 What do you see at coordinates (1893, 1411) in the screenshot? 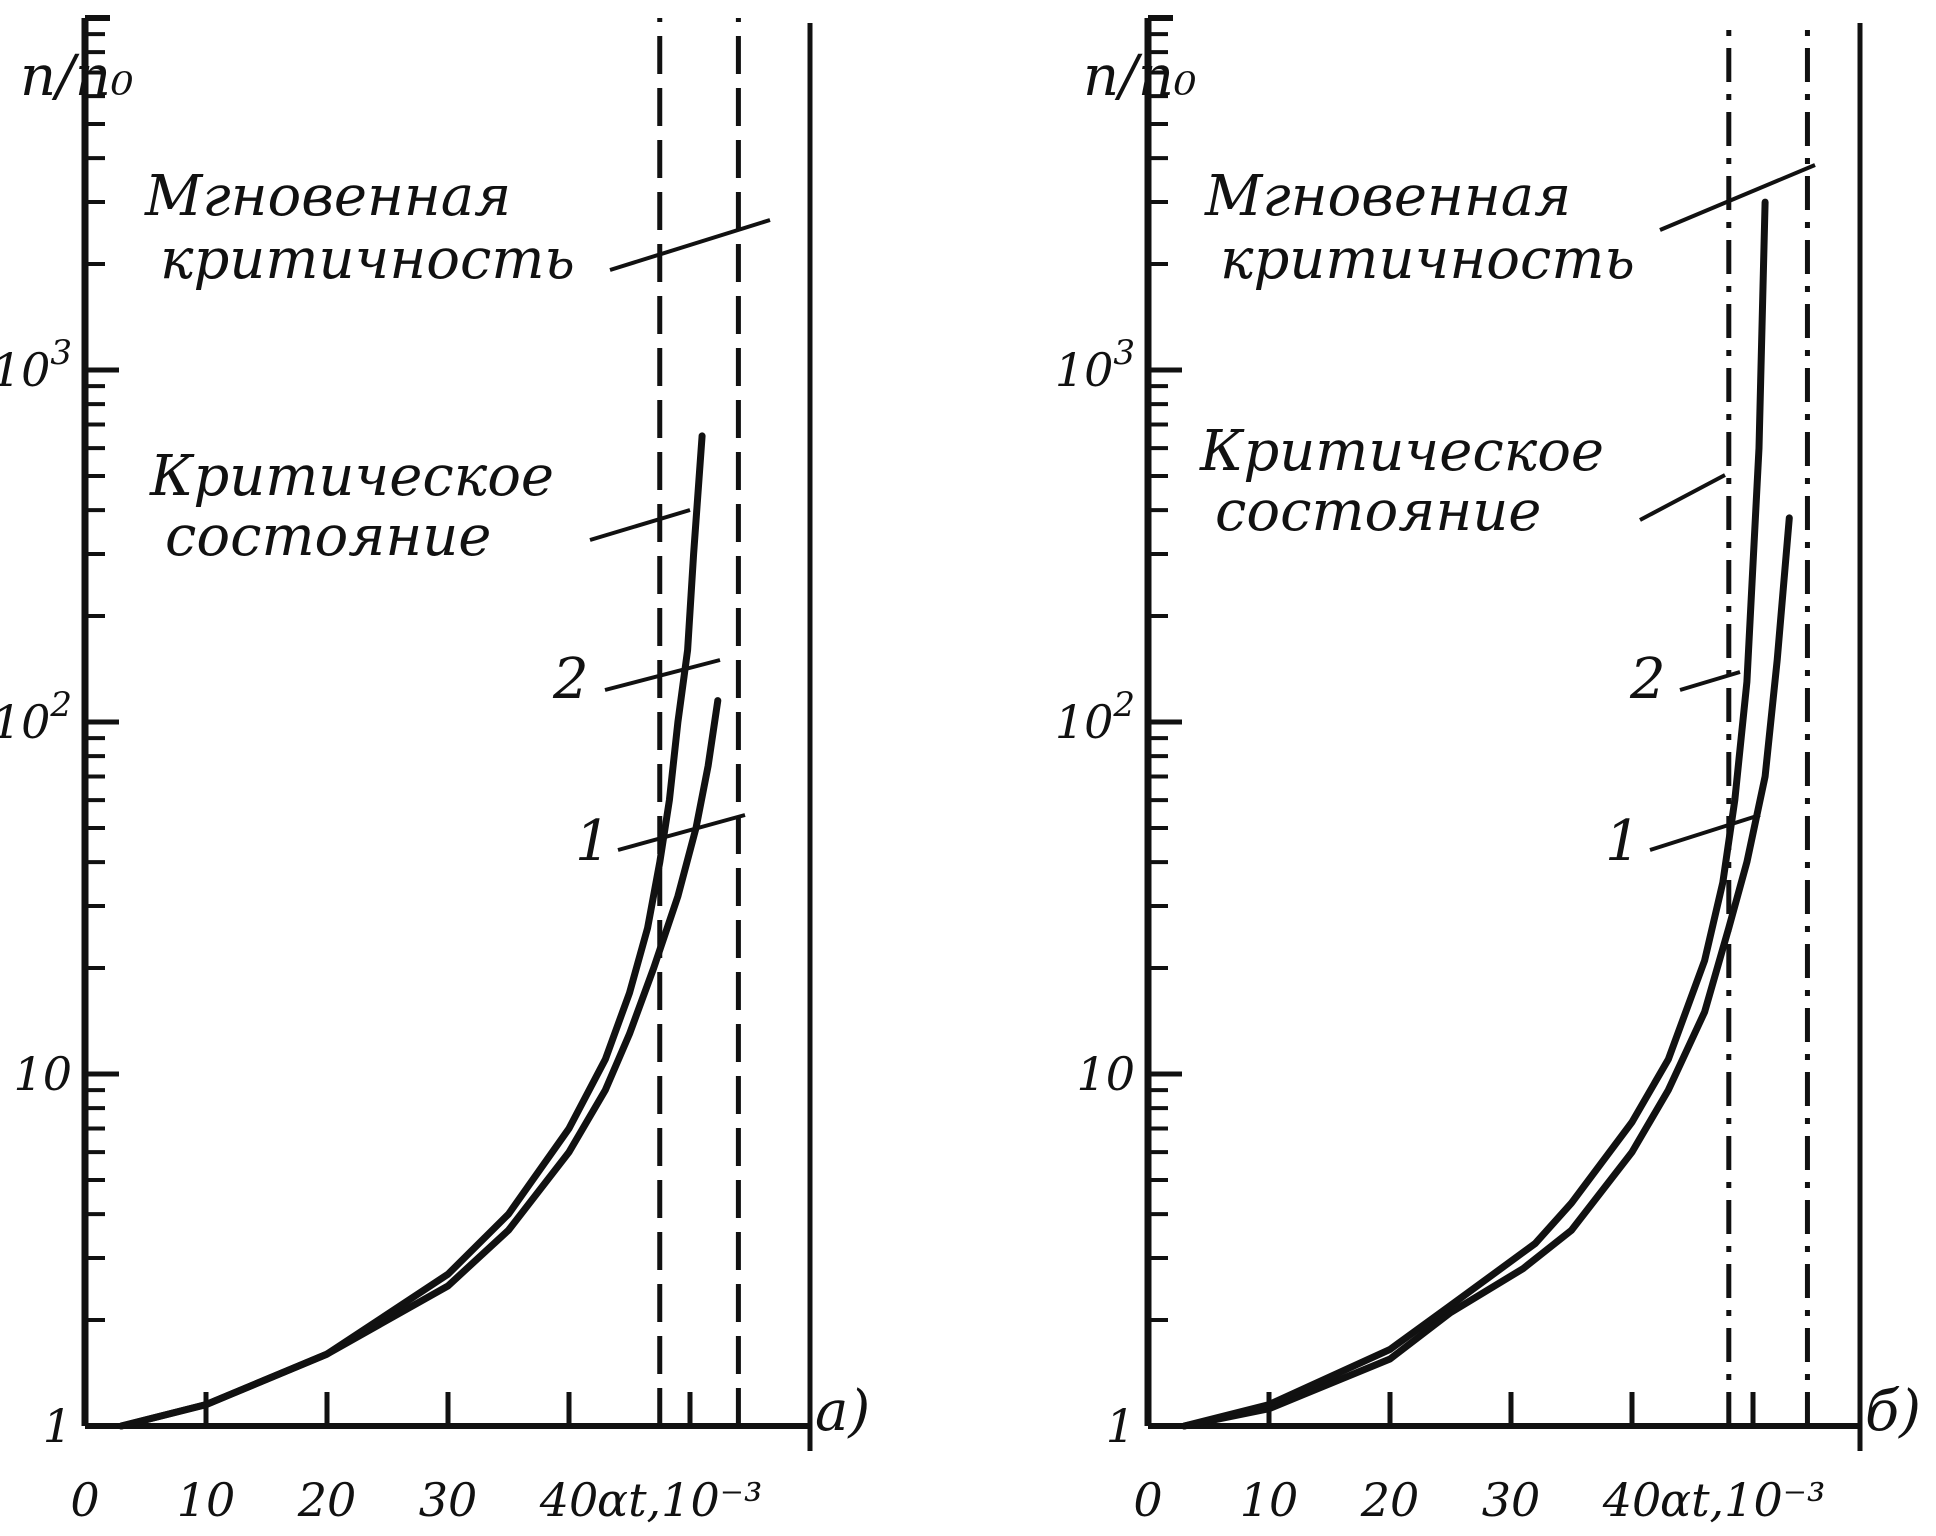
I see `panel-label: б)` at bounding box center [1893, 1411].